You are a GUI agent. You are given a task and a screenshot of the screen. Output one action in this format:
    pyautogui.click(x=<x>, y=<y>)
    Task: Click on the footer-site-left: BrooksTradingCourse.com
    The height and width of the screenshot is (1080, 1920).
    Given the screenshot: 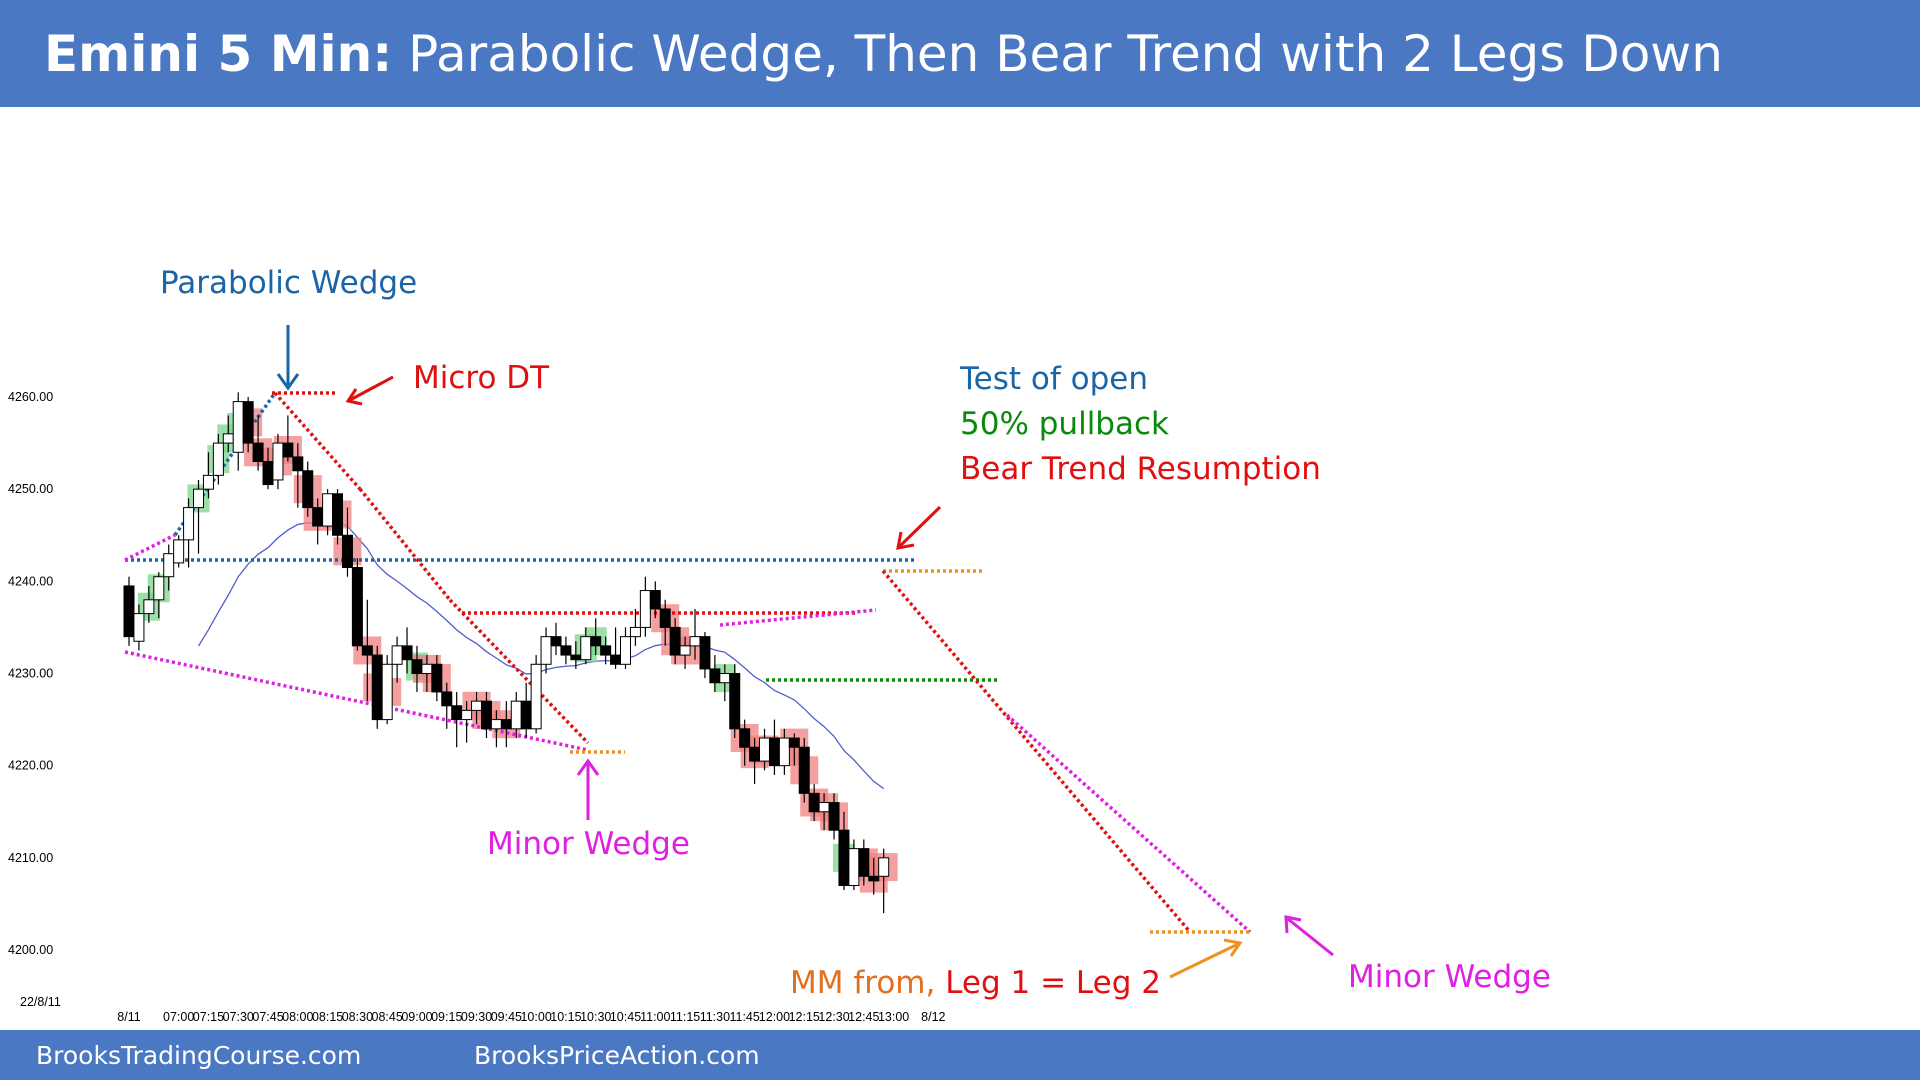 What is the action you would take?
    pyautogui.click(x=199, y=1055)
    